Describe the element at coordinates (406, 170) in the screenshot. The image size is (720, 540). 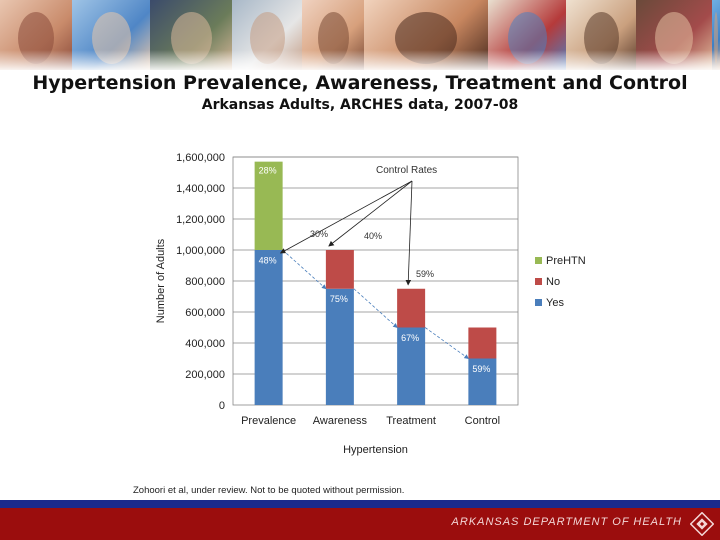
I see `control-rates-title: Control Rates` at that location.